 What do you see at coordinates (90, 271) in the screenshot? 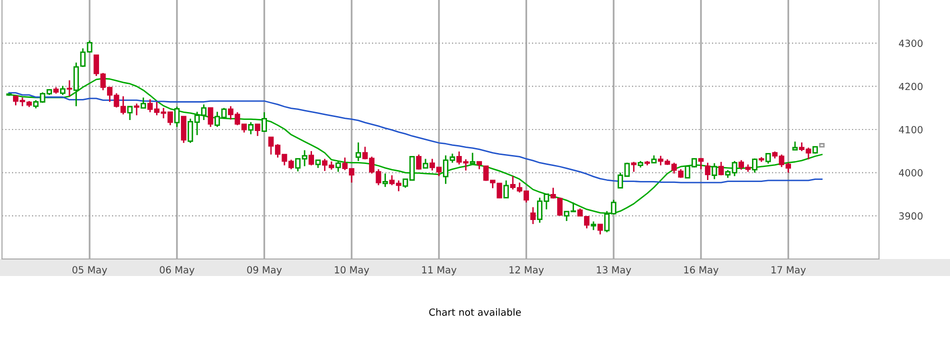
I see `x-tick-label: 05 May` at bounding box center [90, 271].